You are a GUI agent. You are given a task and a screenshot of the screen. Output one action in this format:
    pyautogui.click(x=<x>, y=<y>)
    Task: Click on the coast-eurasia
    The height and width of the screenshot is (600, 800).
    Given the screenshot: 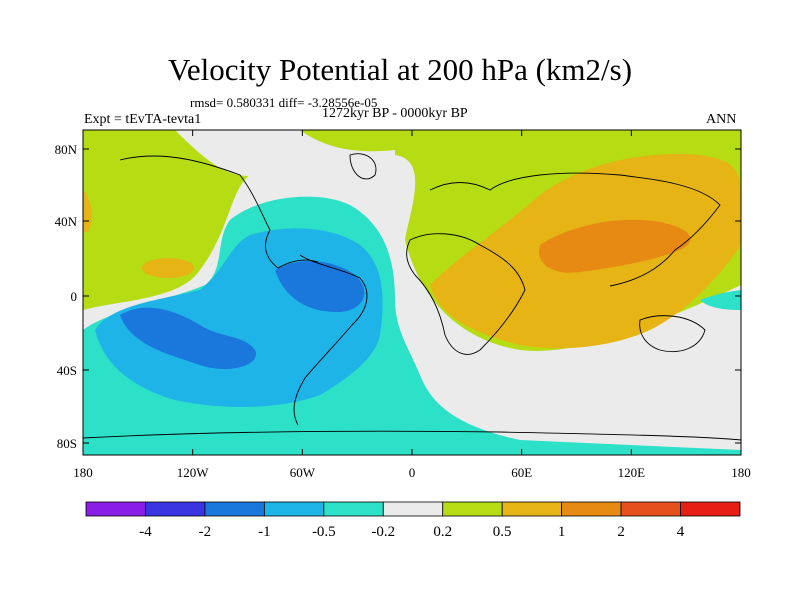 What is the action you would take?
    pyautogui.click(x=575, y=229)
    